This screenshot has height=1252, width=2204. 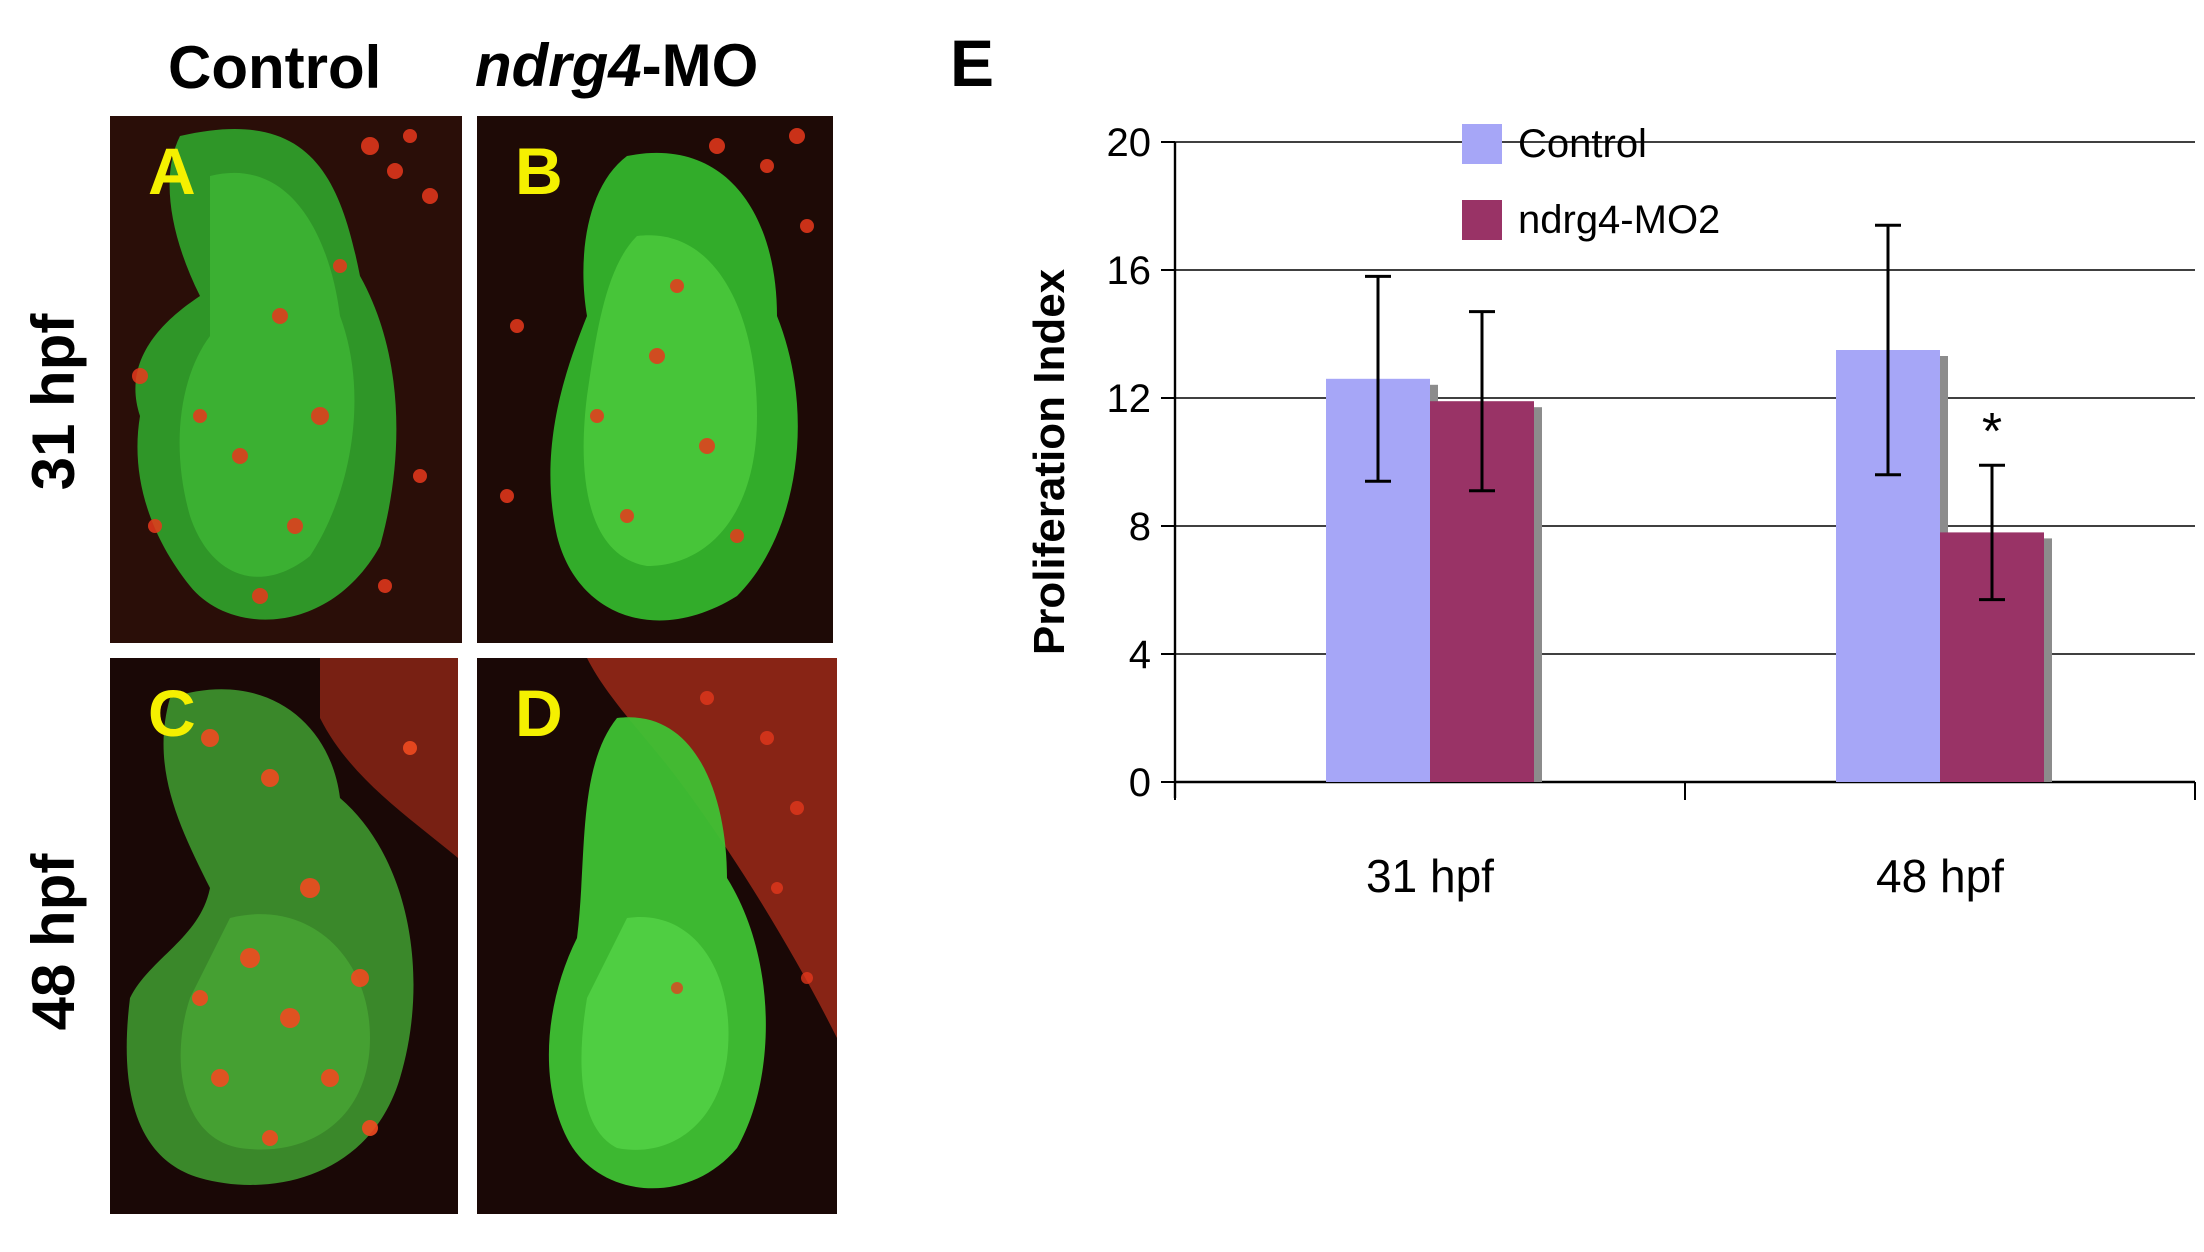 I want to click on panel-letter-a: A, so click(x=172, y=171).